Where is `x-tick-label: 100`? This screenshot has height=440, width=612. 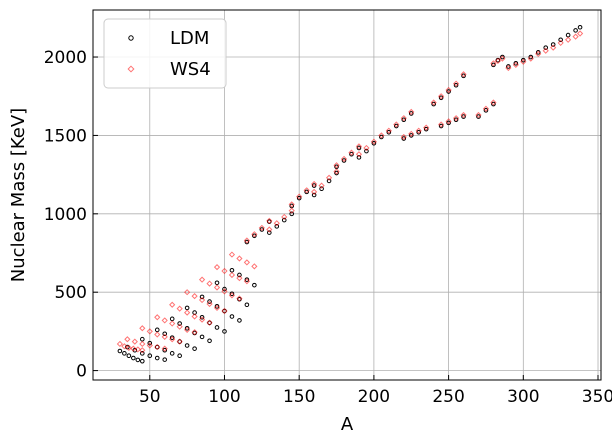 x-tick-label: 100 is located at coordinates (224, 397).